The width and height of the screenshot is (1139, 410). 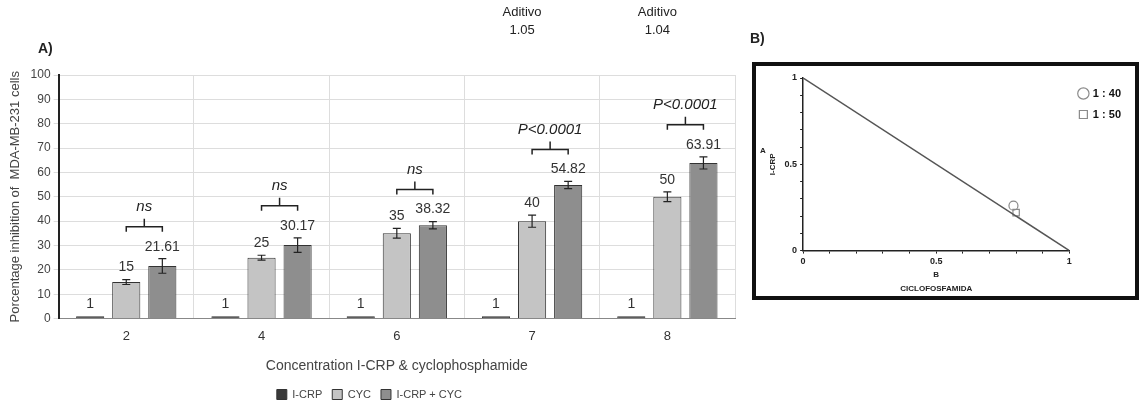 I want to click on x-tick-label: 1, so click(x=1069, y=261).